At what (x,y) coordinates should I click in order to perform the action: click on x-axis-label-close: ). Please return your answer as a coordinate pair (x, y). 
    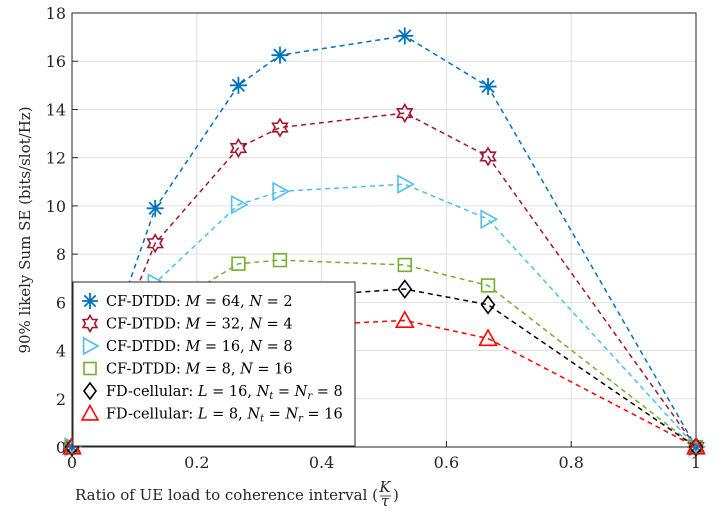
    Looking at the image, I should click on (396, 495).